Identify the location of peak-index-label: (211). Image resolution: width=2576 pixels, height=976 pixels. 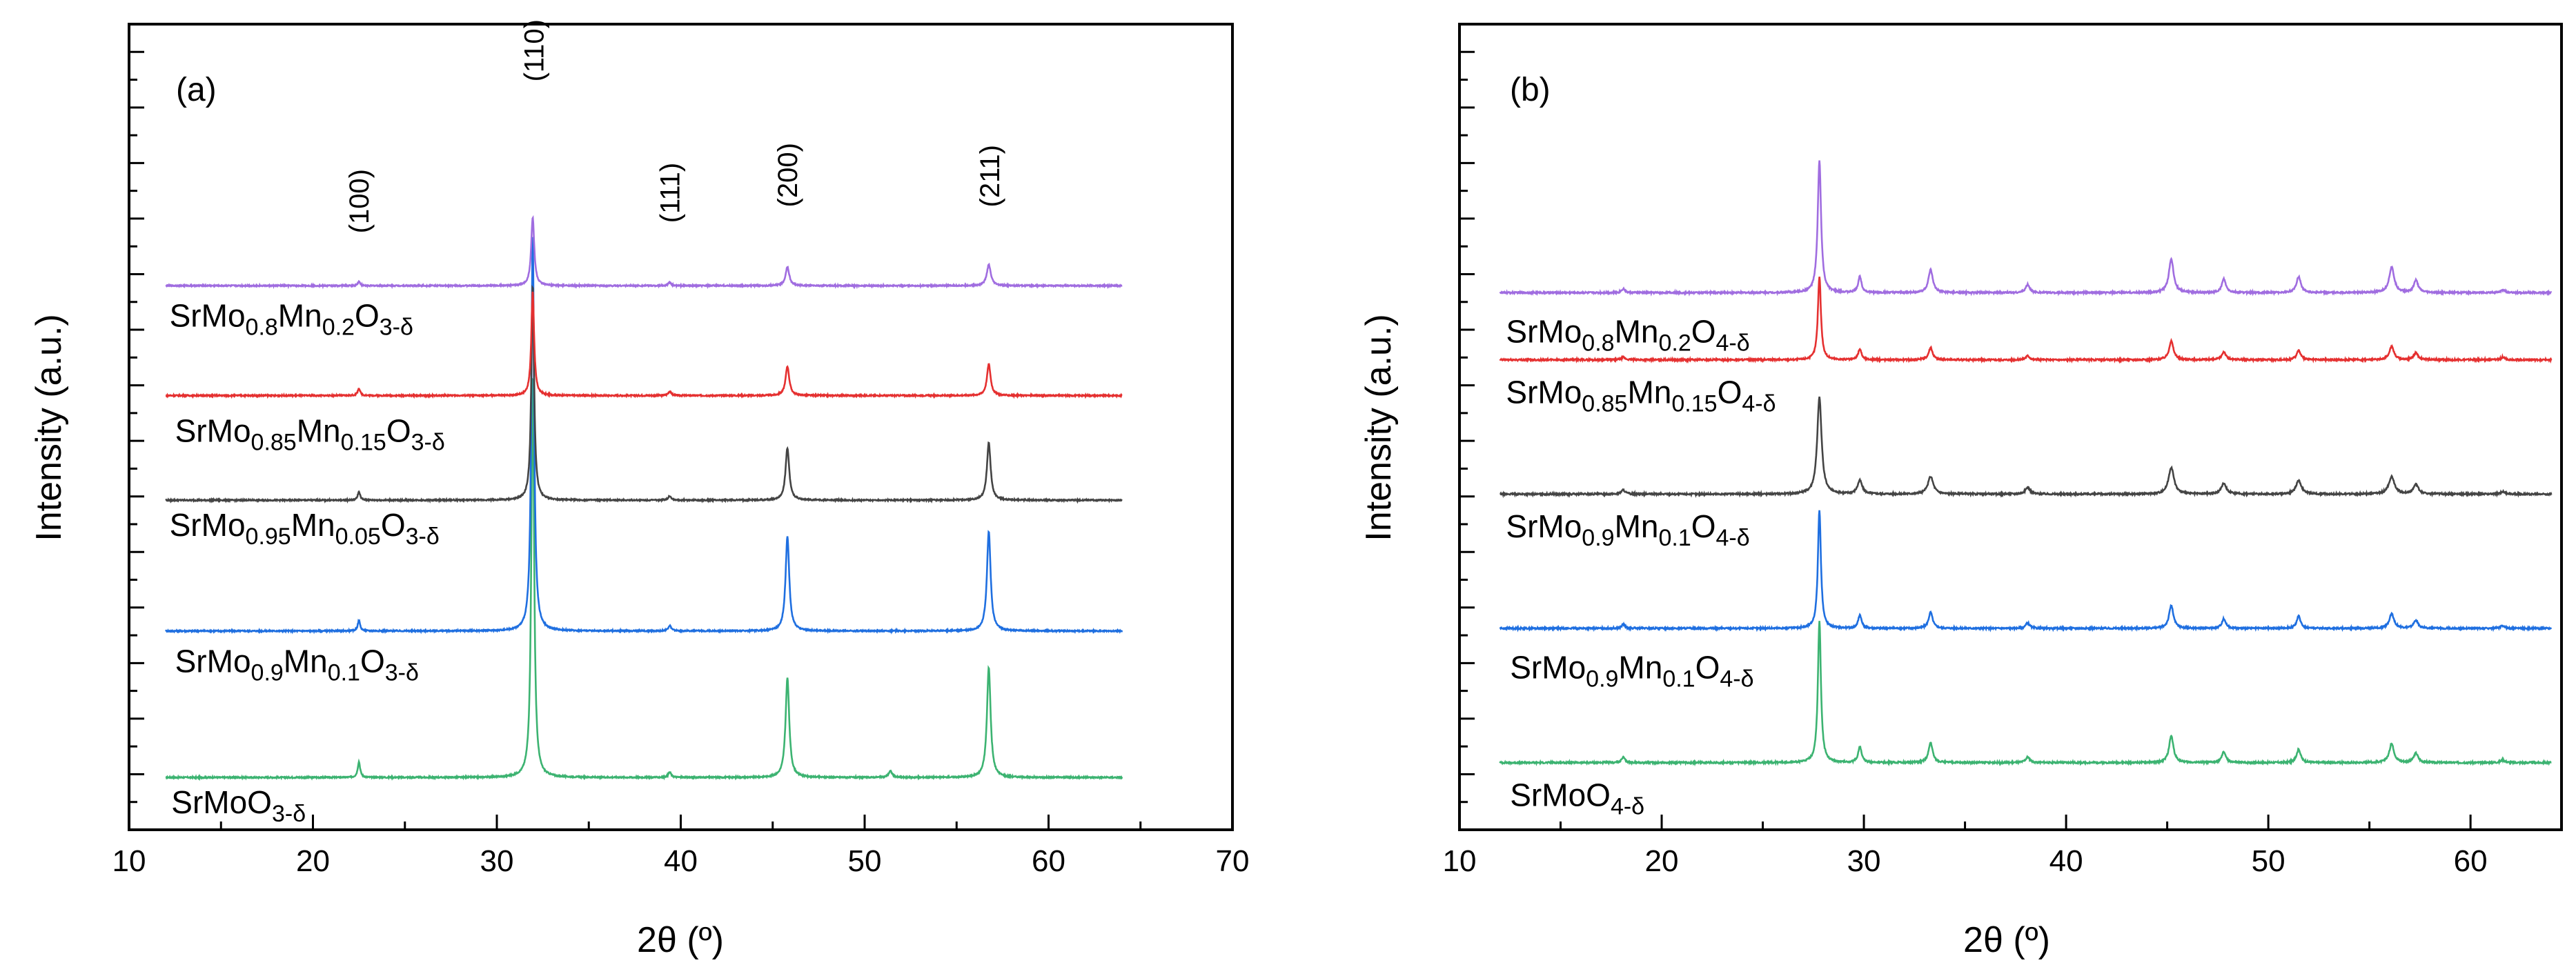
(990, 176).